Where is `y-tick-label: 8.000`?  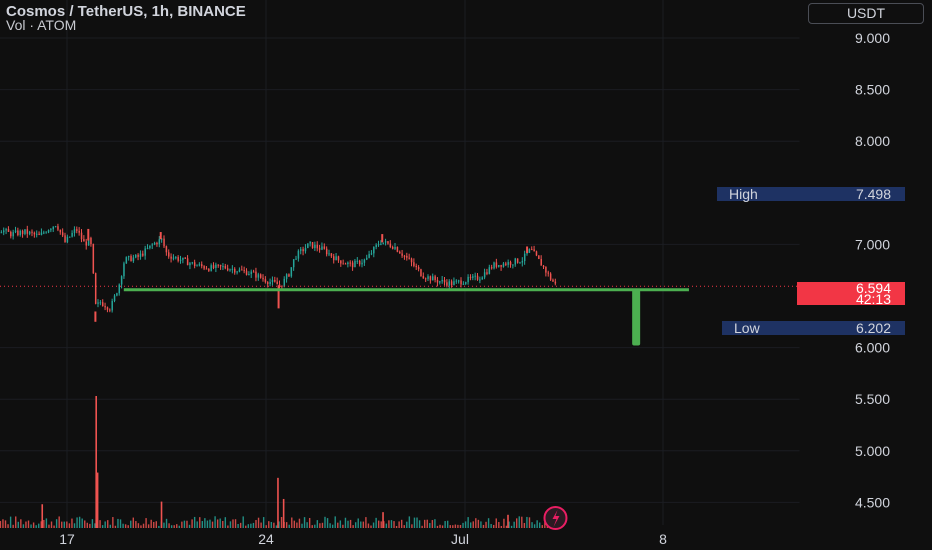
y-tick-label: 8.000 is located at coordinates (872, 141).